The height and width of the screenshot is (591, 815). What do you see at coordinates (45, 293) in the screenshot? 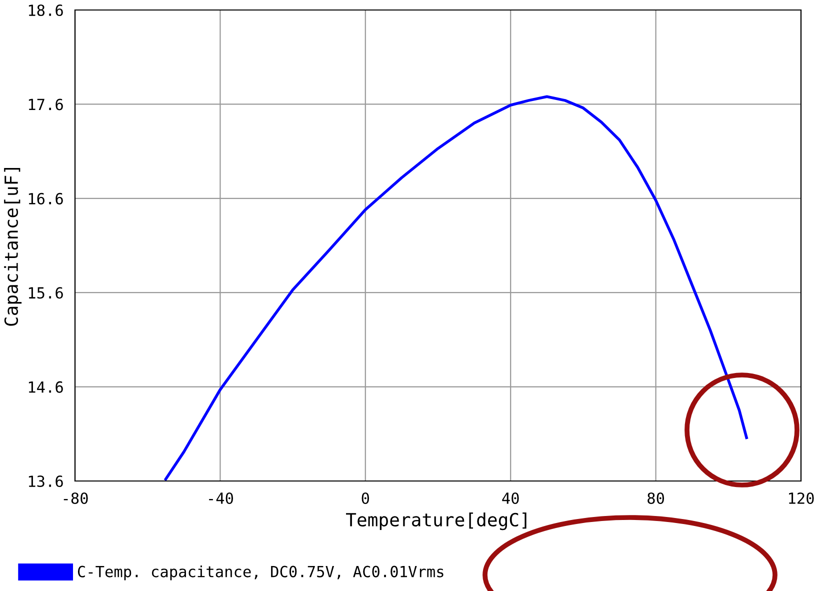
I see `y-tick-label: 15.6` at bounding box center [45, 293].